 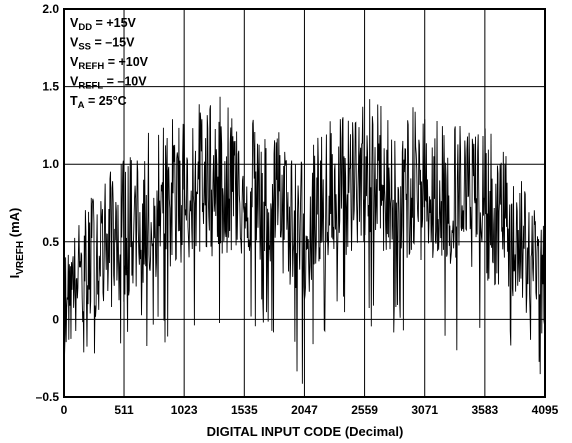 I want to click on y-tick-label: 0.5, so click(x=50, y=242).